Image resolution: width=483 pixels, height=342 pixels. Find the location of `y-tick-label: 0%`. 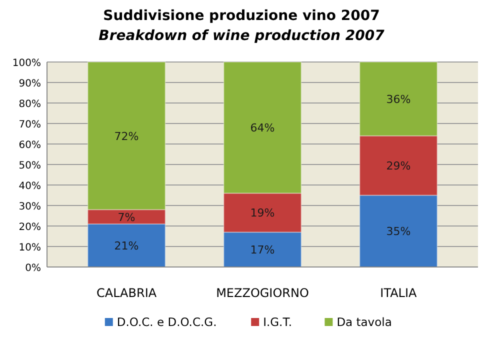

y-tick-label: 0% is located at coordinates (33, 268).